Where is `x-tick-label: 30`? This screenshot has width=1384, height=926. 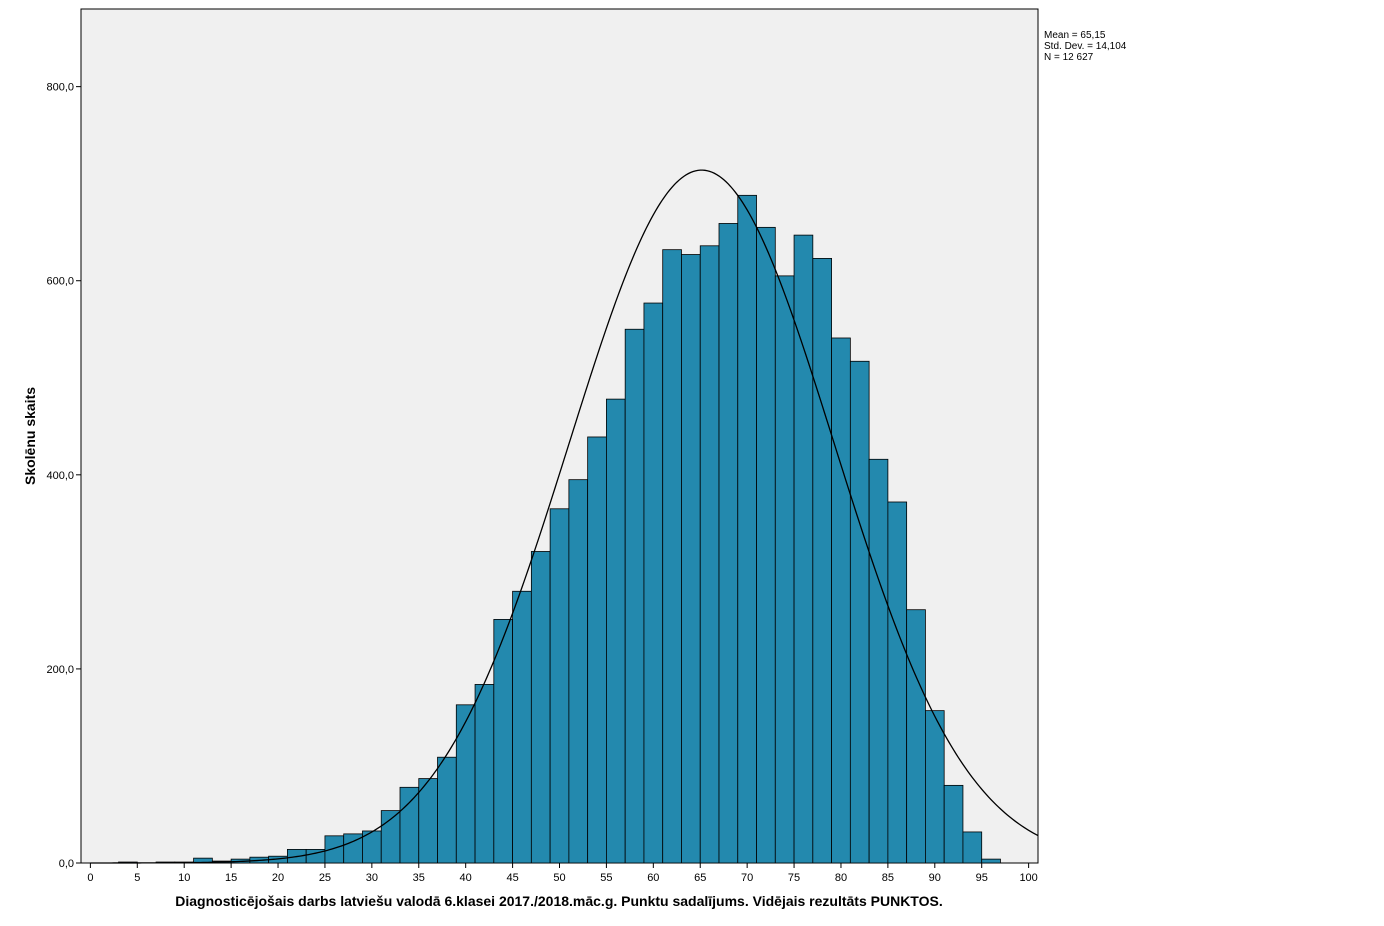
x-tick-label: 30 is located at coordinates (372, 878).